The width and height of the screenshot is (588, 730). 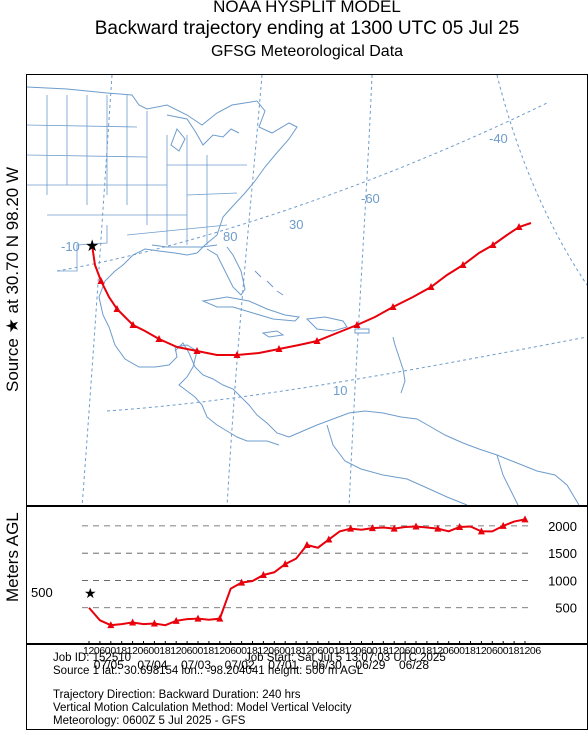 I want to click on central-america, so click(x=232, y=390).